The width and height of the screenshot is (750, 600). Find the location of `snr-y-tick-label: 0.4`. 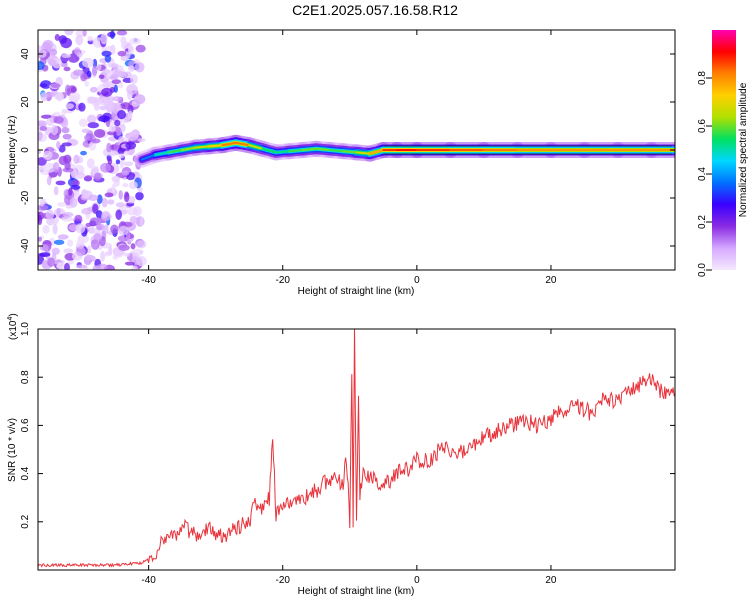

snr-y-tick-label: 0.4 is located at coordinates (25, 473).